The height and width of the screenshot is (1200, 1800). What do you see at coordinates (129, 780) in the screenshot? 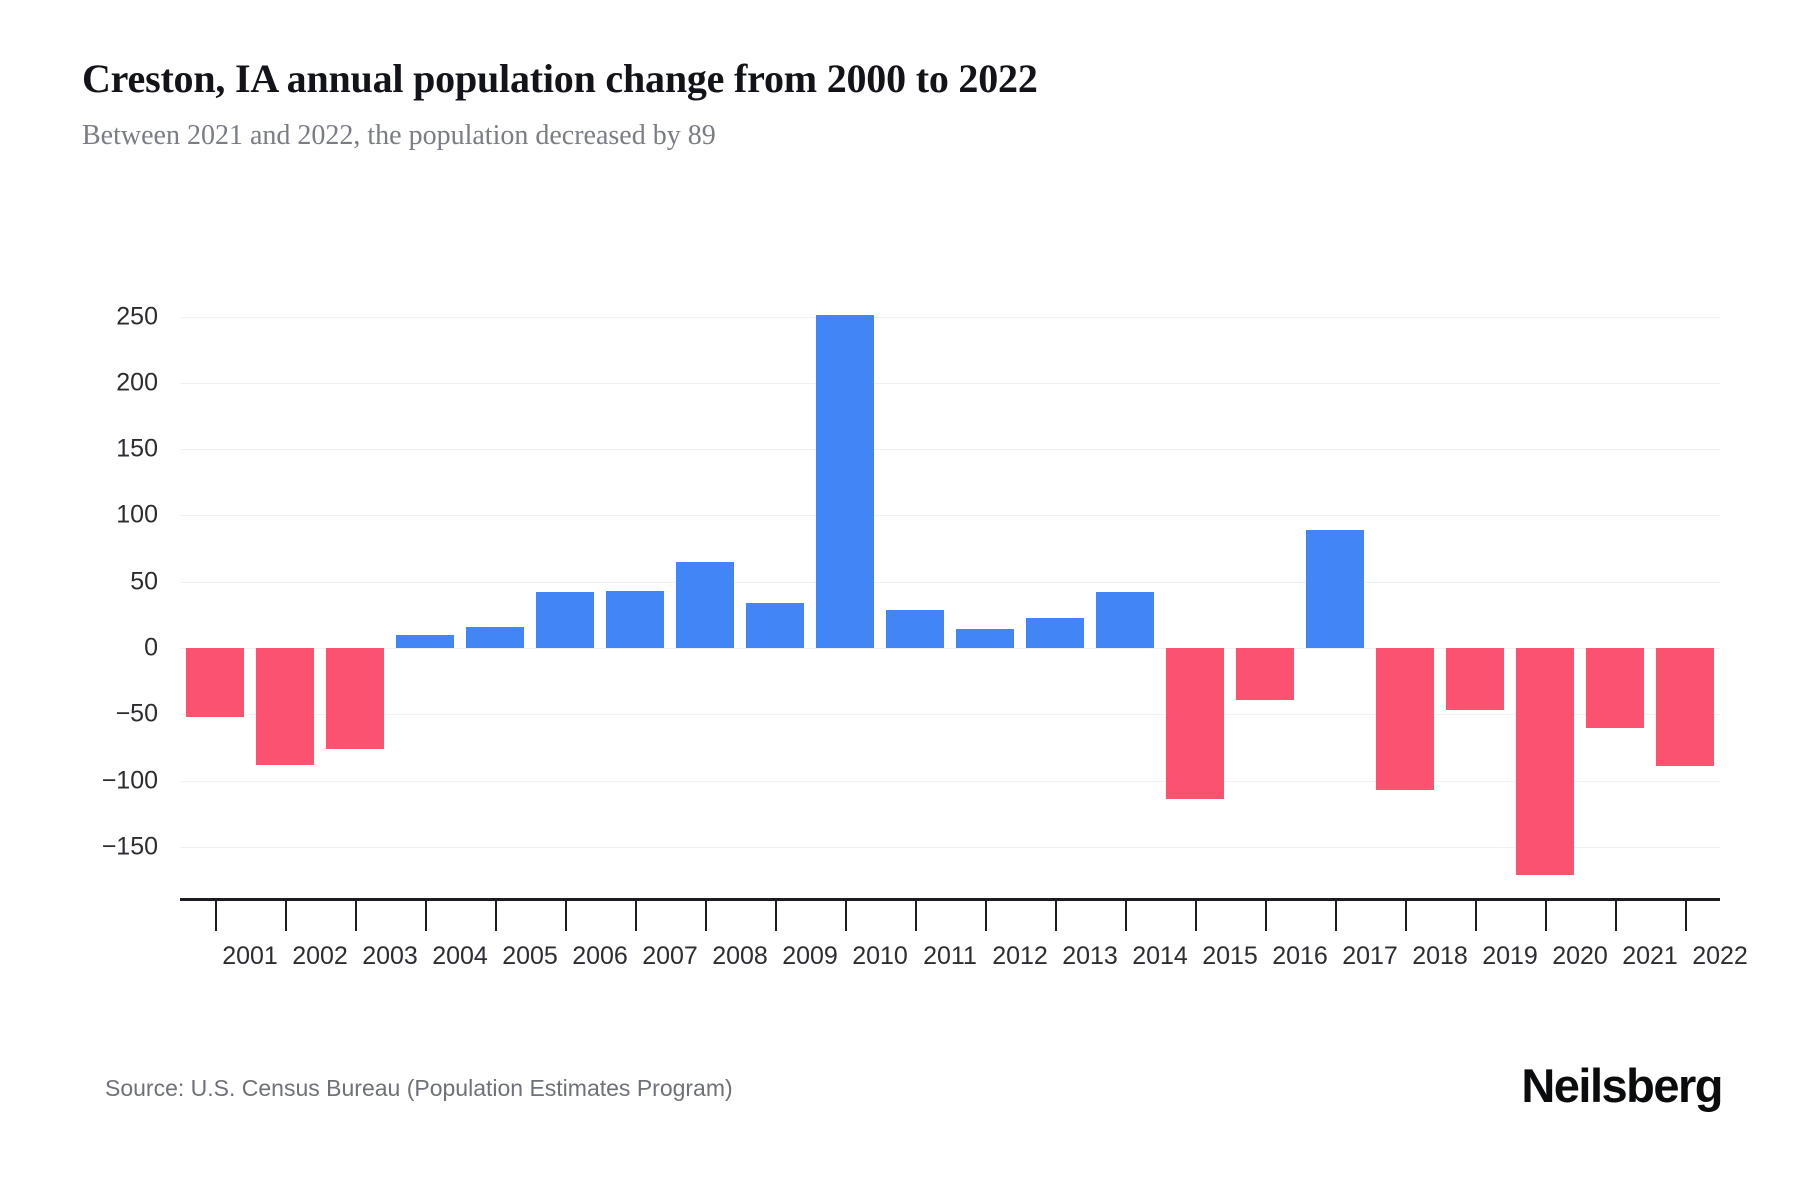
I see `y-axis-tick-label: −100` at bounding box center [129, 780].